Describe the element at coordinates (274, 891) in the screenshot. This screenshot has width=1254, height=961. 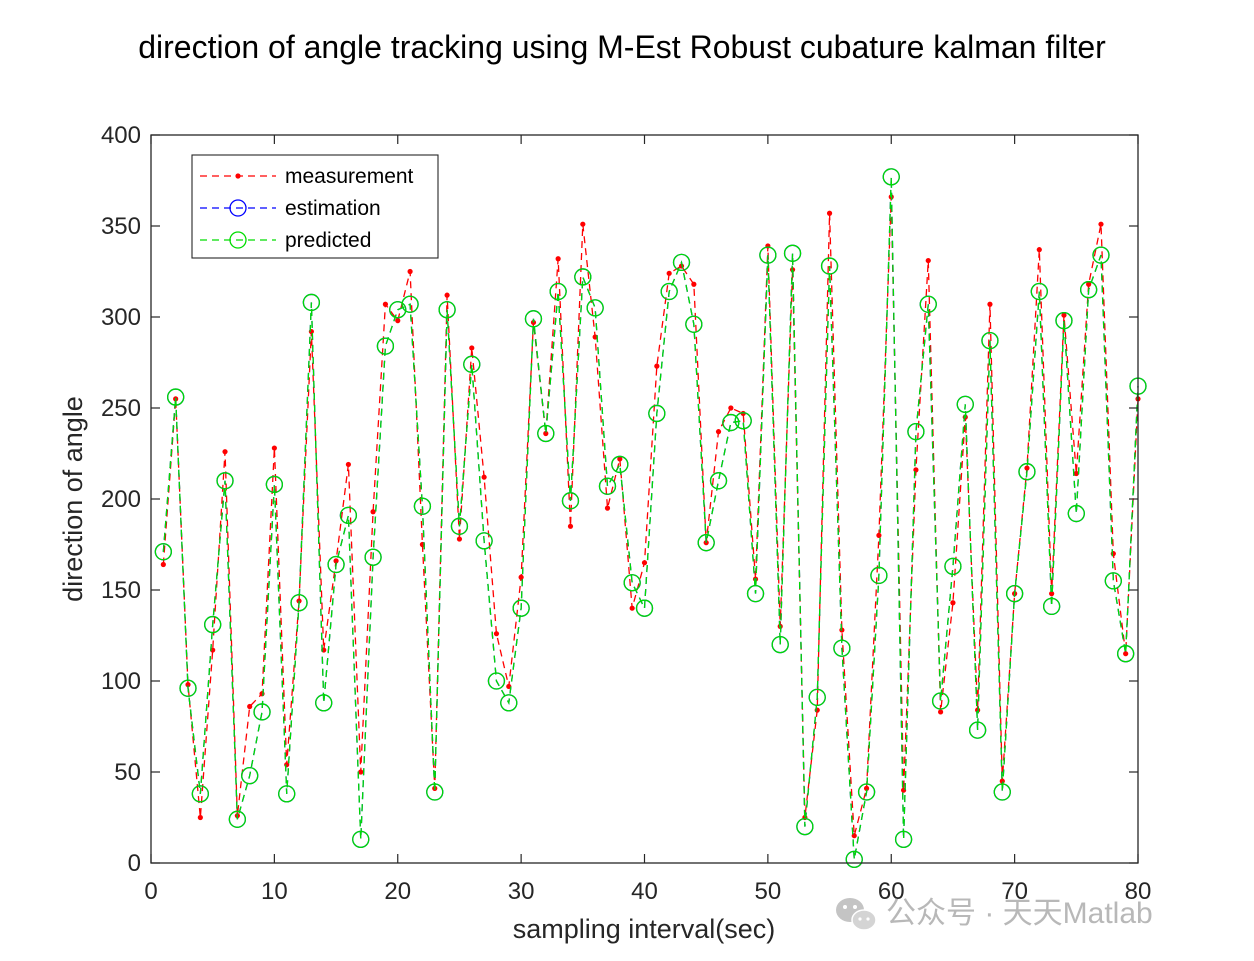
I see `x-tick-label: 10` at that location.